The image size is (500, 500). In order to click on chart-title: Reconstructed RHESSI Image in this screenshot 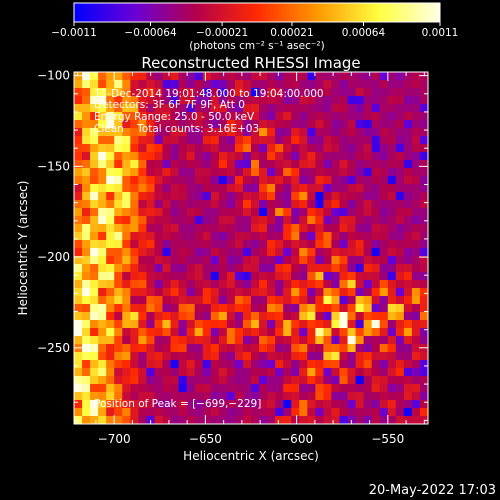, I will do `click(250, 63)`.